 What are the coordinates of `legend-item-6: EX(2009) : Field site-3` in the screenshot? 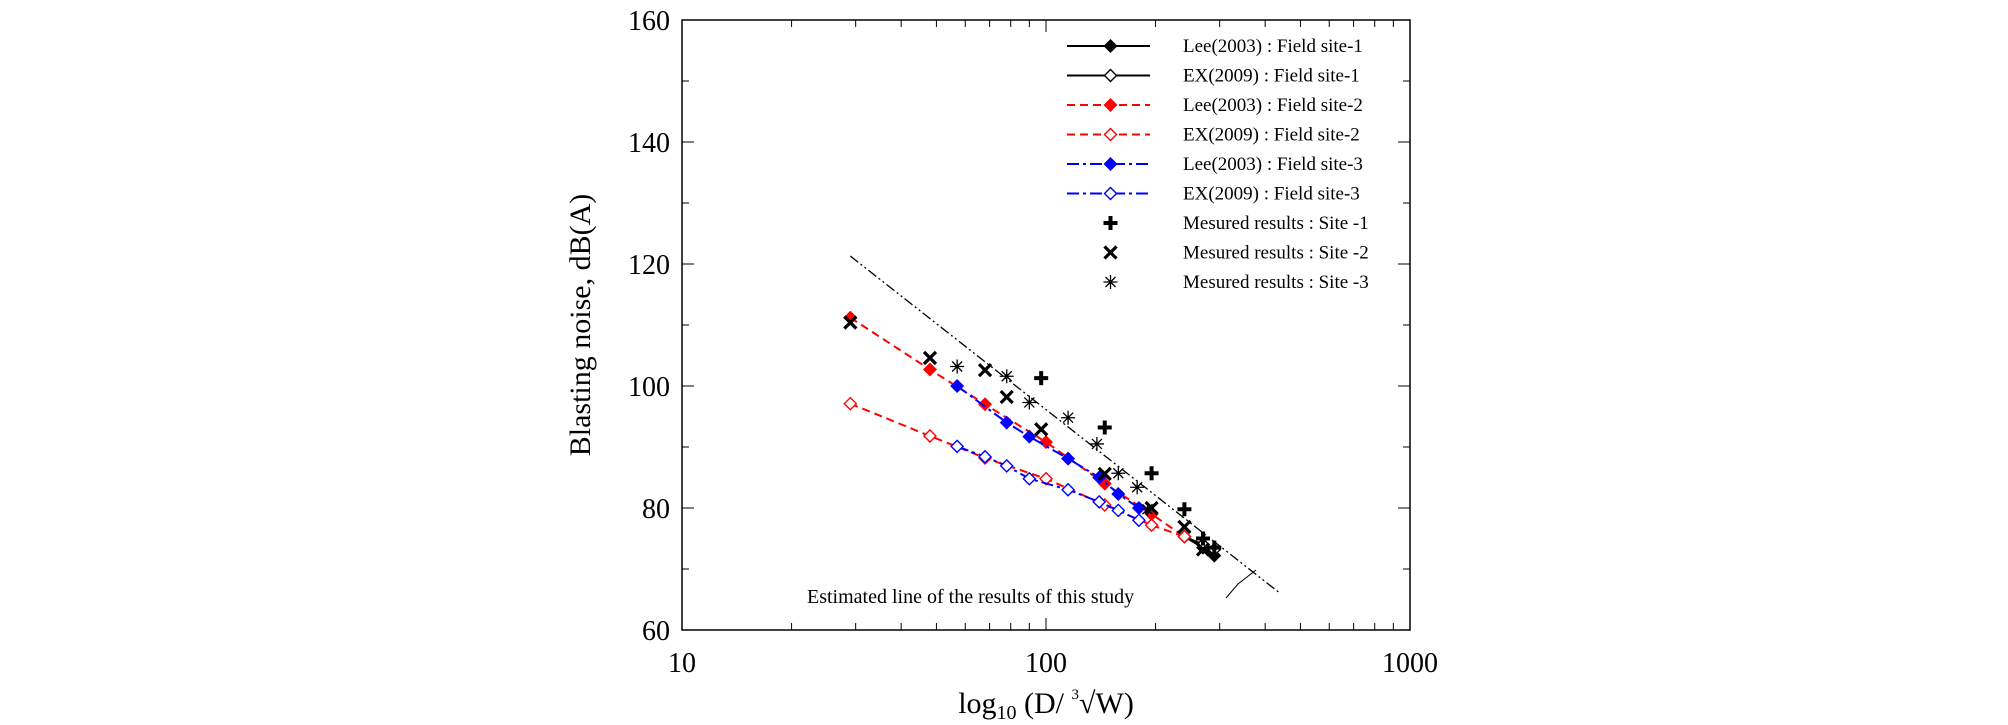 It's located at (1213, 194).